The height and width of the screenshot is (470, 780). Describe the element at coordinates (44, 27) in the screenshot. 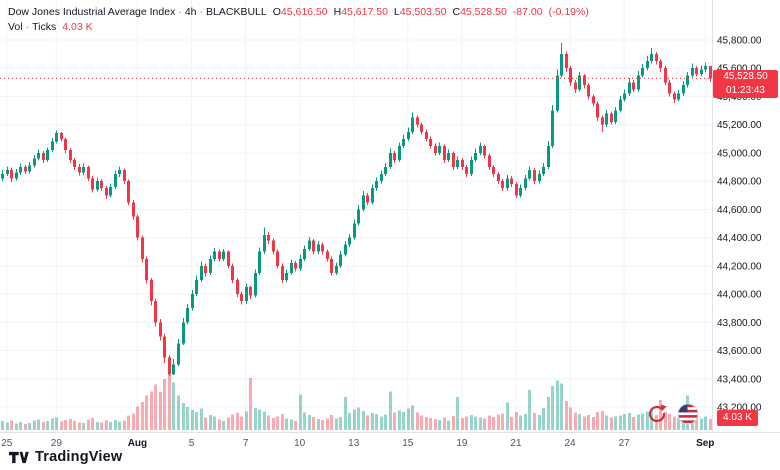

I see `volume-source-label: Ticks` at that location.